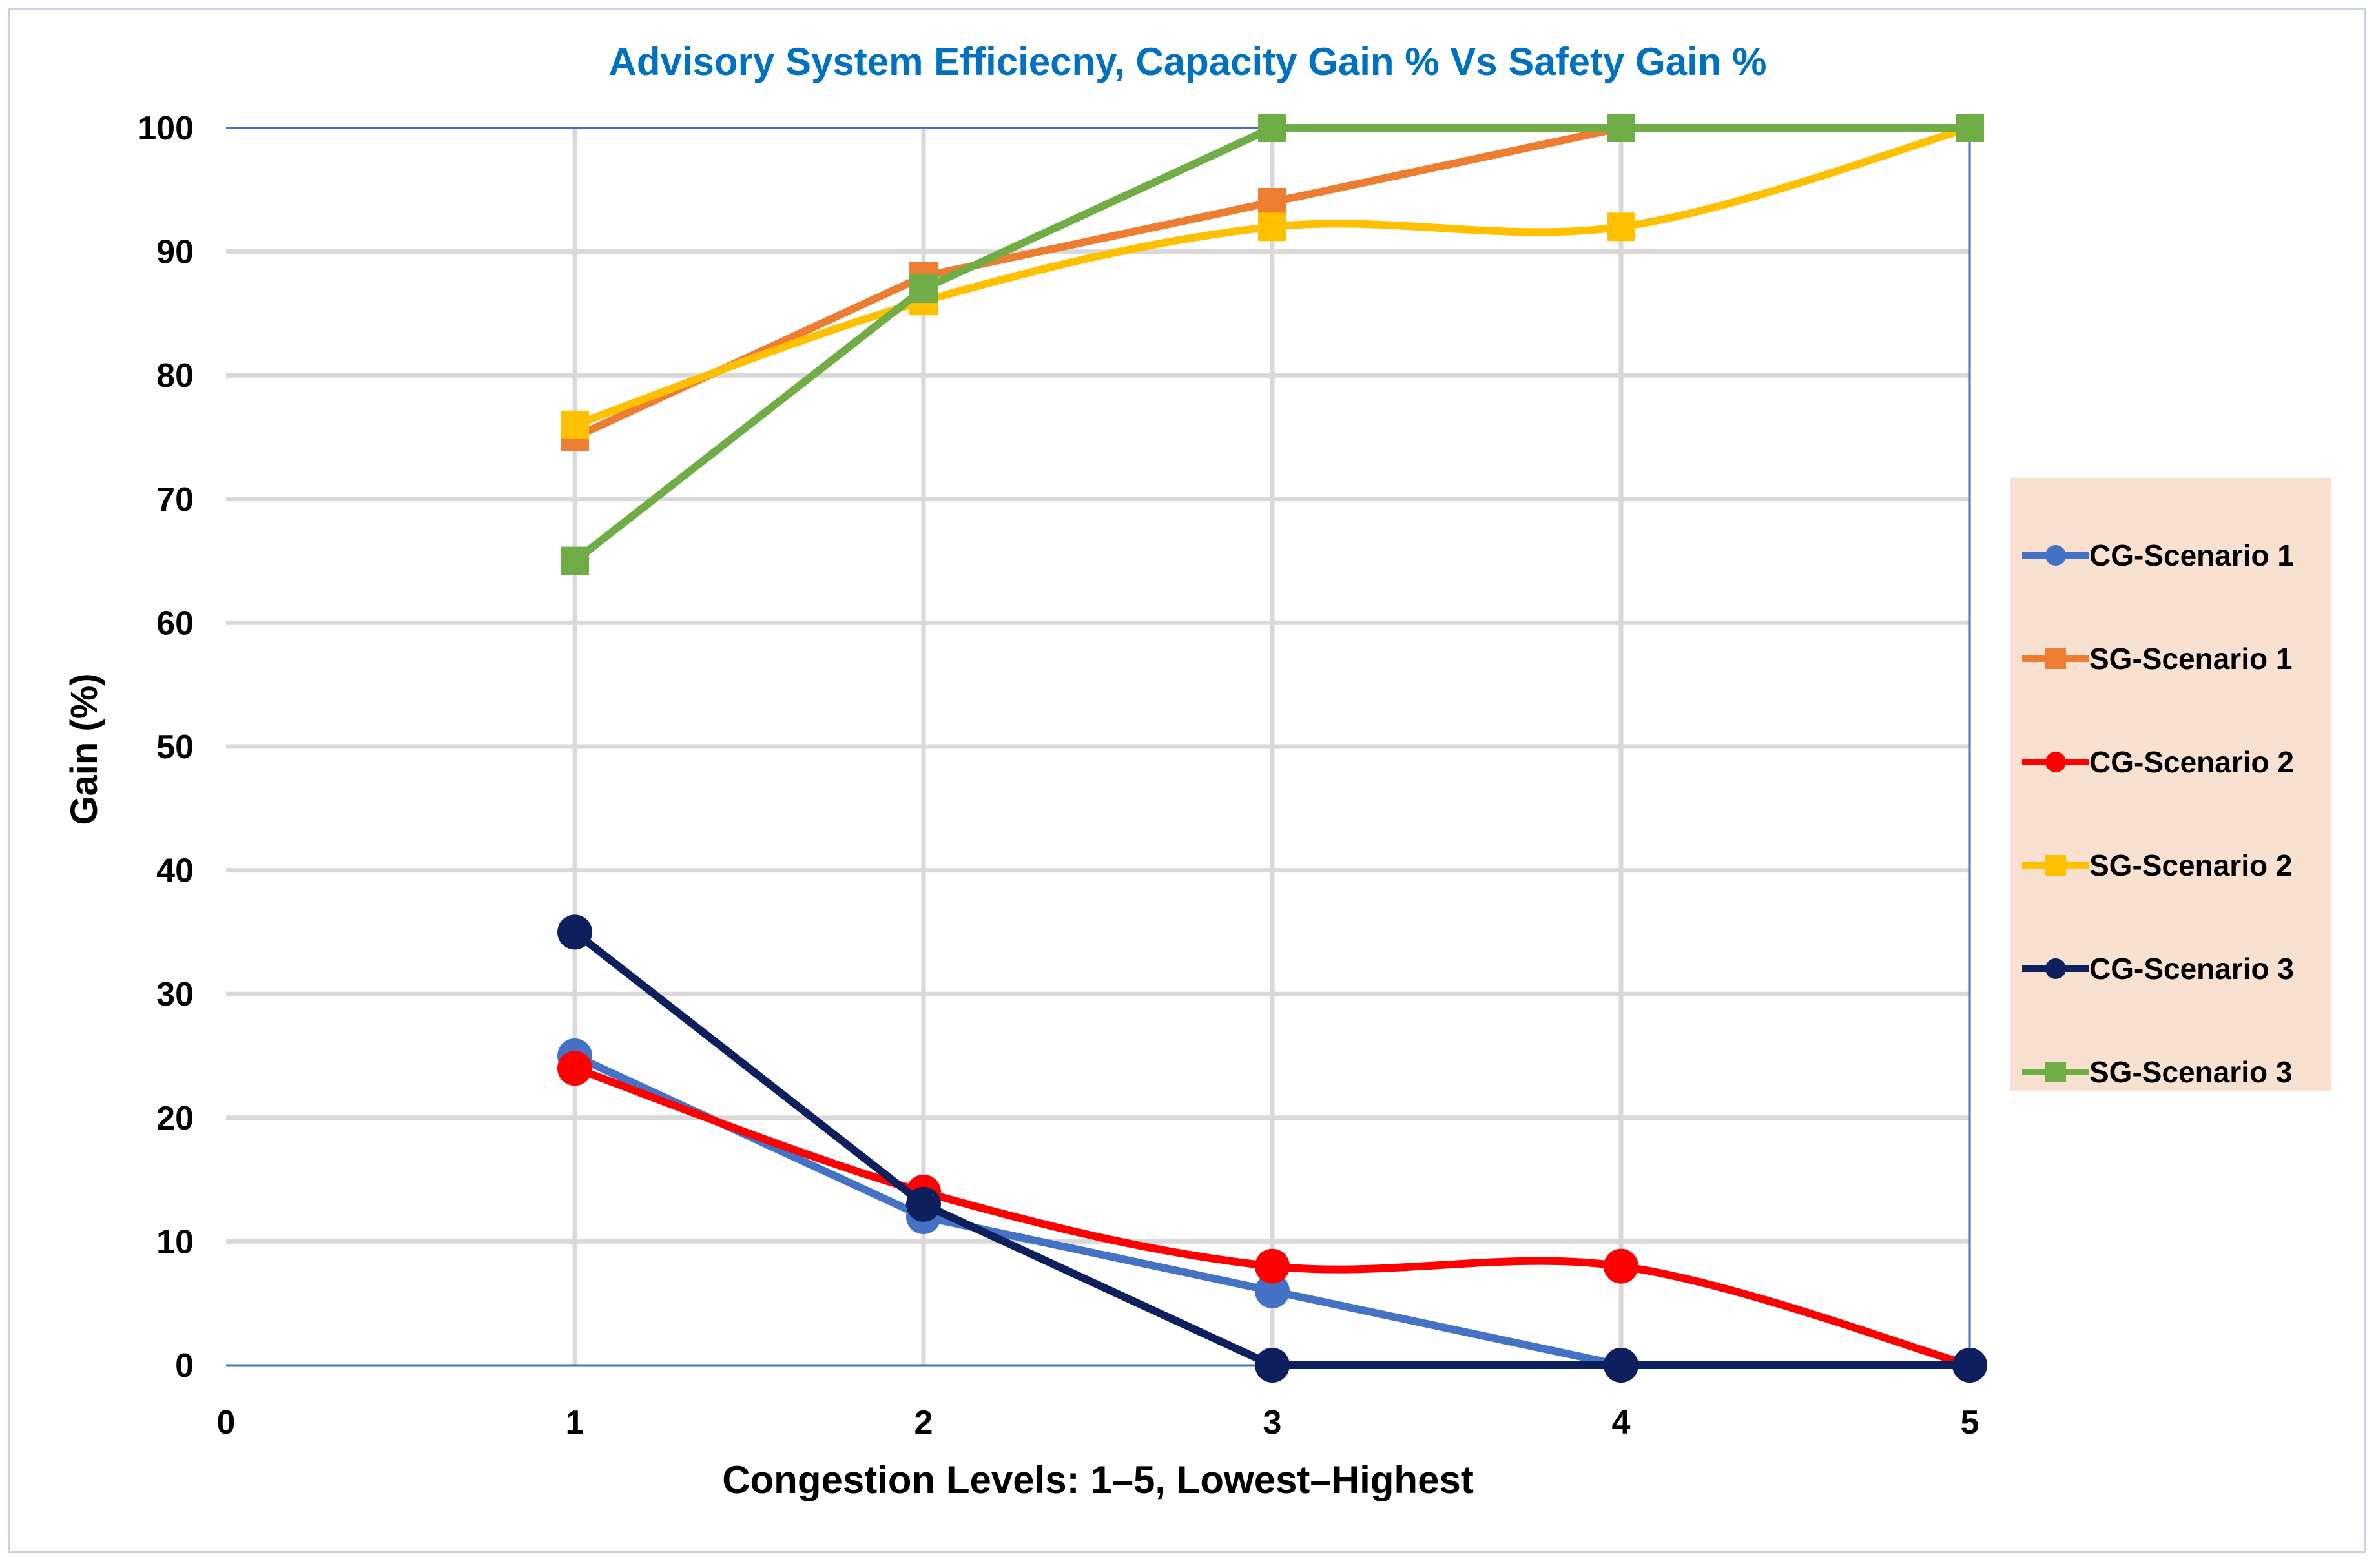 This screenshot has width=2376, height=1568. What do you see at coordinates (184, 1366) in the screenshot?
I see `y-tick-label: 0` at bounding box center [184, 1366].